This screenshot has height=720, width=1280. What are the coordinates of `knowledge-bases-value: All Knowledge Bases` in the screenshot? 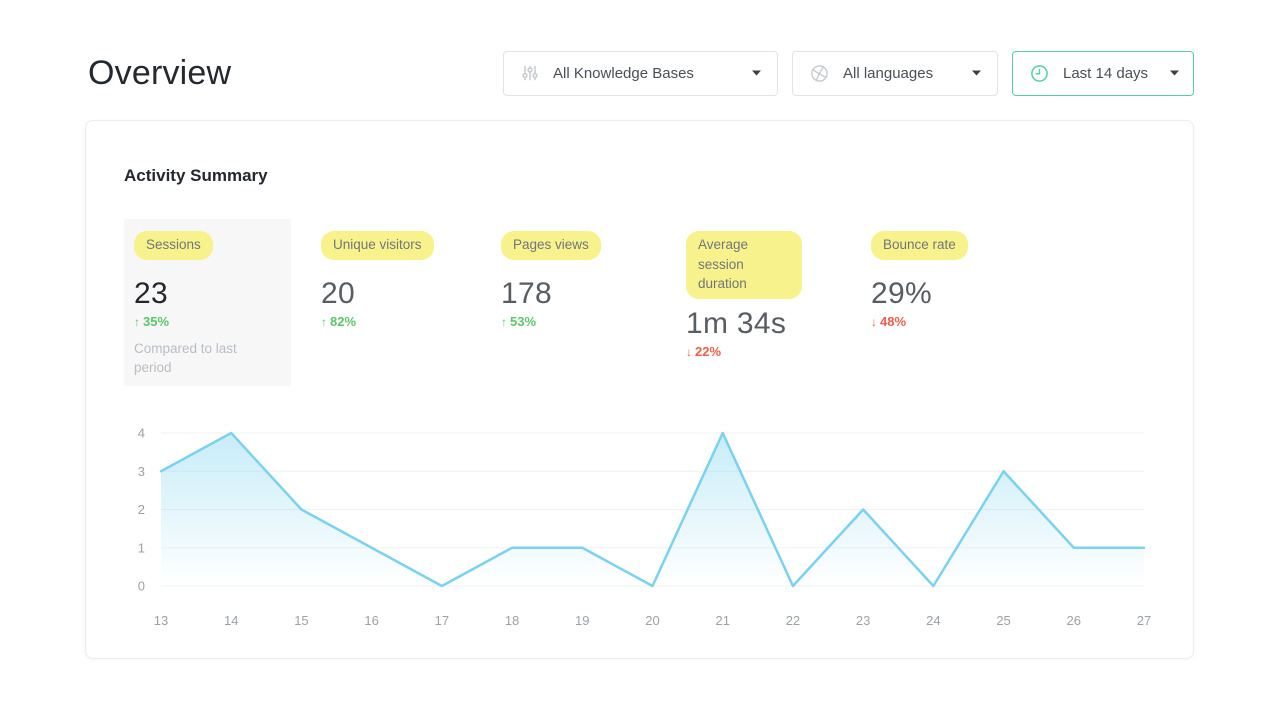 It's located at (623, 73).